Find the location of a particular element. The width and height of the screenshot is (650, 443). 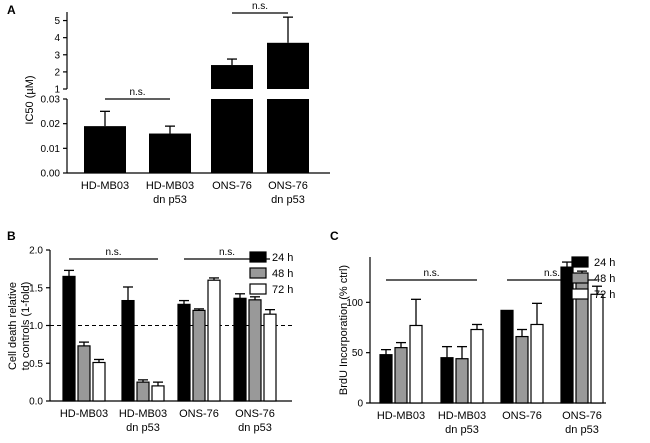

bar-3-upper is located at coordinates (232, 77).